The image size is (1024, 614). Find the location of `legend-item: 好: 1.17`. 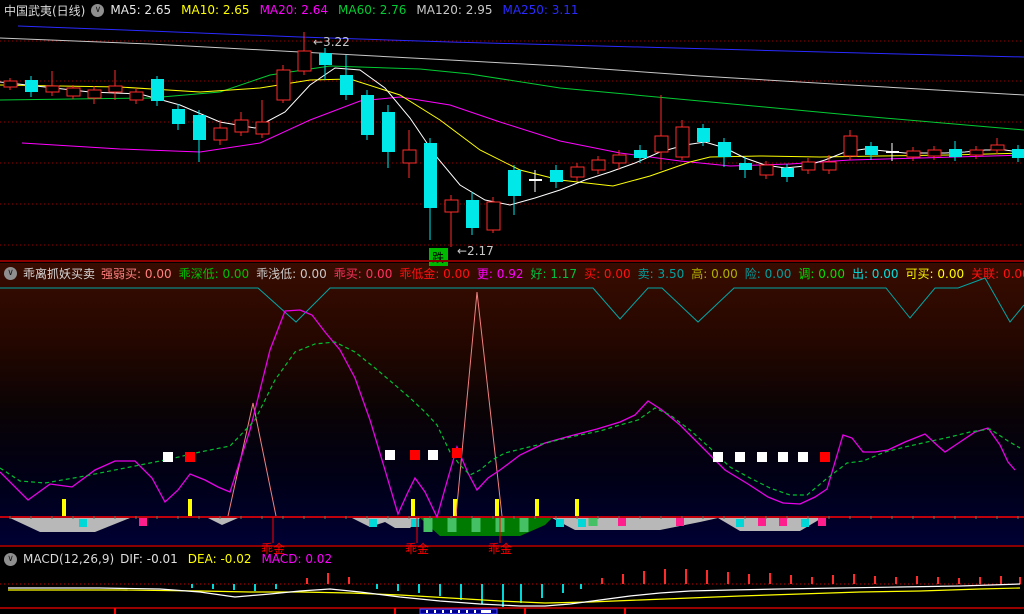

legend-item: 好: 1.17 is located at coordinates (554, 273).